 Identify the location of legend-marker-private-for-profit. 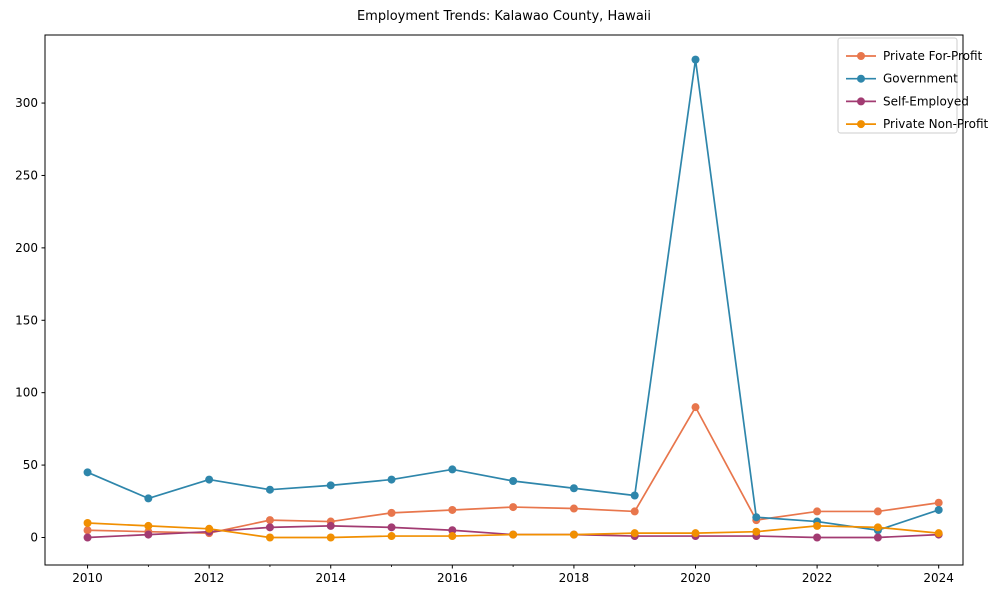
(861, 56).